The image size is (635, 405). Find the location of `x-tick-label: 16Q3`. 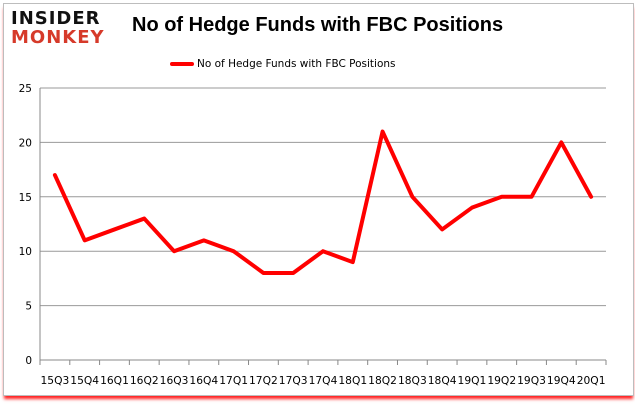

x-tick-label: 16Q3 is located at coordinates (174, 381).